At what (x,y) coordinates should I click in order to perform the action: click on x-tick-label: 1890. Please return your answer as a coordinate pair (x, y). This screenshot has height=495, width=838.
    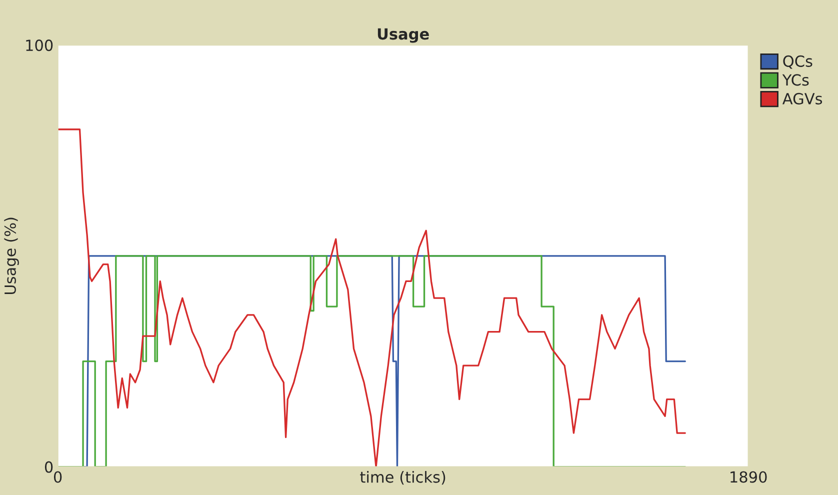
    Looking at the image, I should click on (748, 477).